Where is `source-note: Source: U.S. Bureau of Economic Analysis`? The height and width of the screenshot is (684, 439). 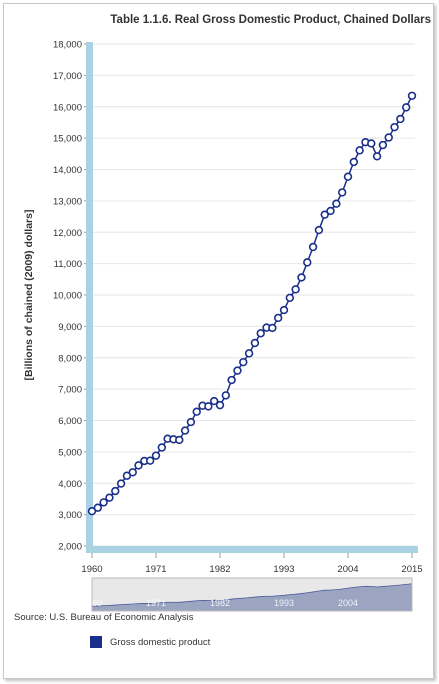 source-note: Source: U.S. Bureau of Economic Analysis is located at coordinates (104, 617).